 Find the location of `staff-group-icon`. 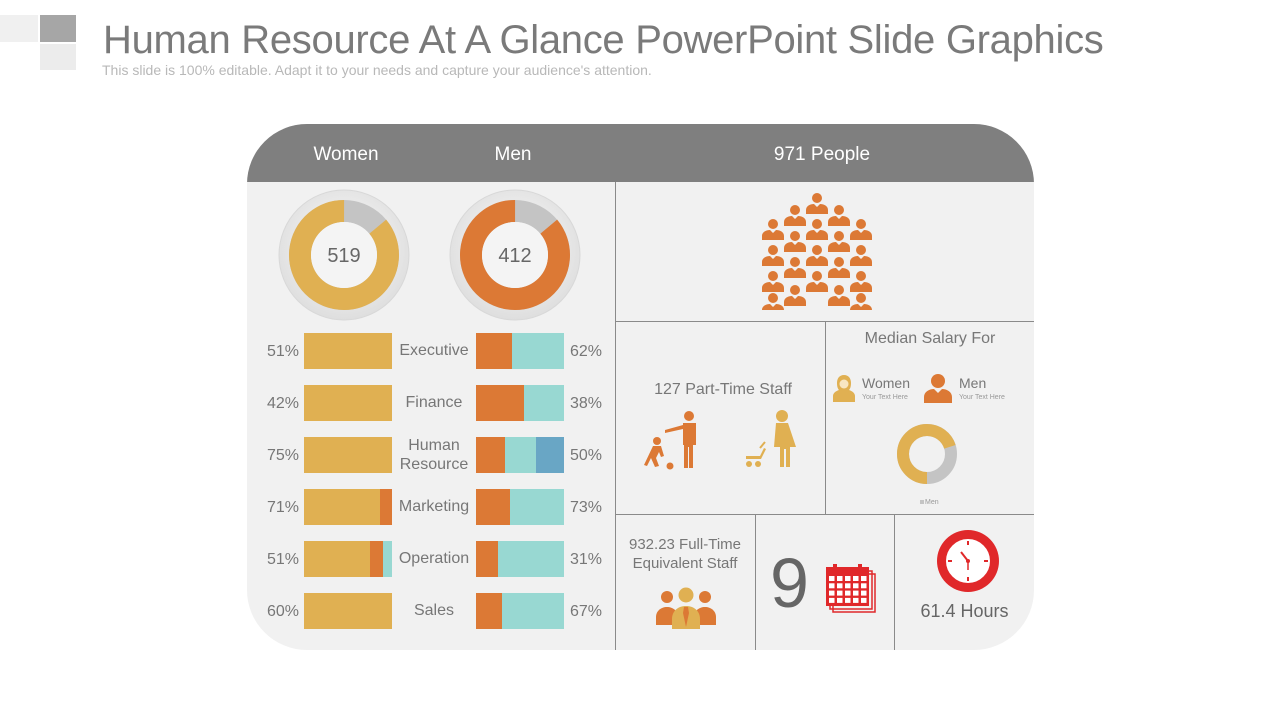

staff-group-icon is located at coordinates (686, 608).